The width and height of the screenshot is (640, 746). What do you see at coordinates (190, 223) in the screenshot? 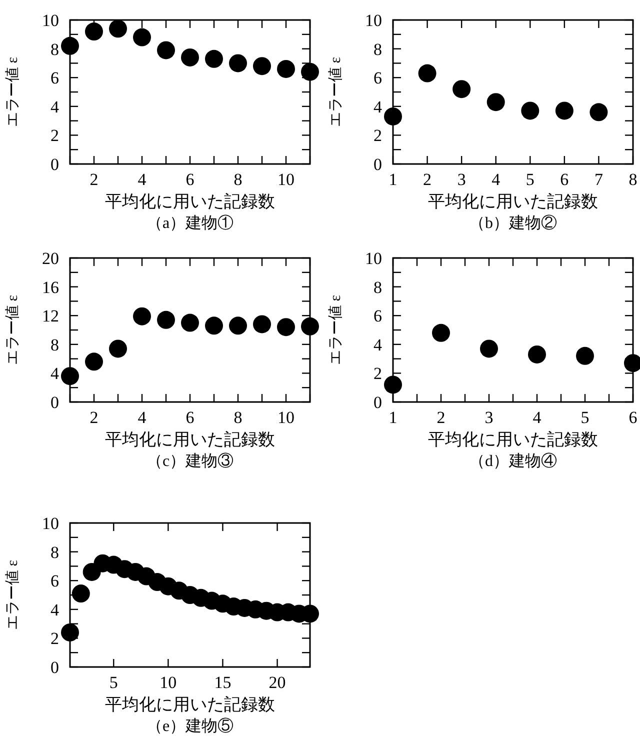
I see `text: （a）建物①` at bounding box center [190, 223].